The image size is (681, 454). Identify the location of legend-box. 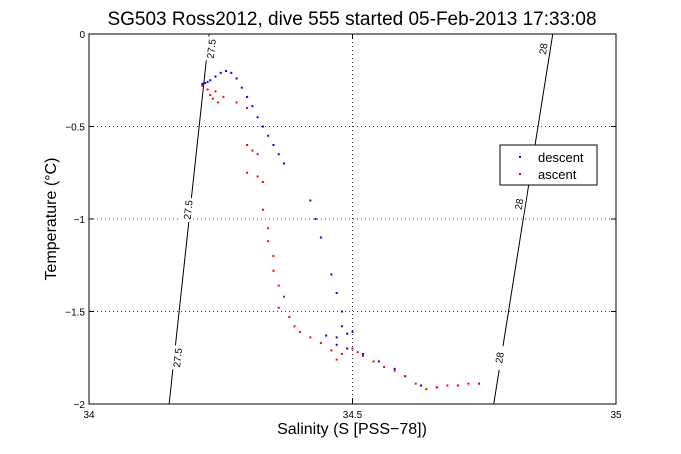
(548, 165).